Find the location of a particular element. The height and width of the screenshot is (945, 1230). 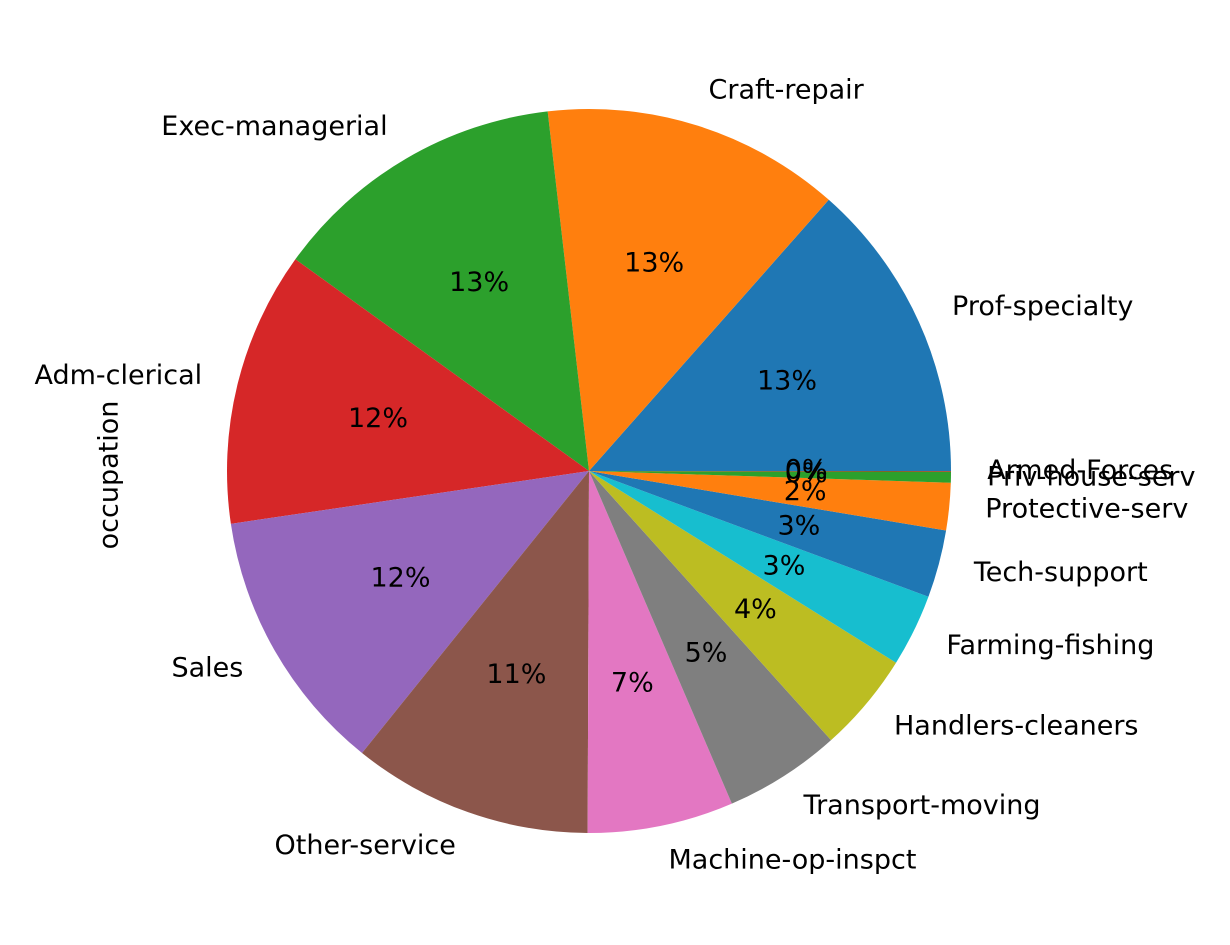

percent-label-farming-fishing: 3% is located at coordinates (784, 565).